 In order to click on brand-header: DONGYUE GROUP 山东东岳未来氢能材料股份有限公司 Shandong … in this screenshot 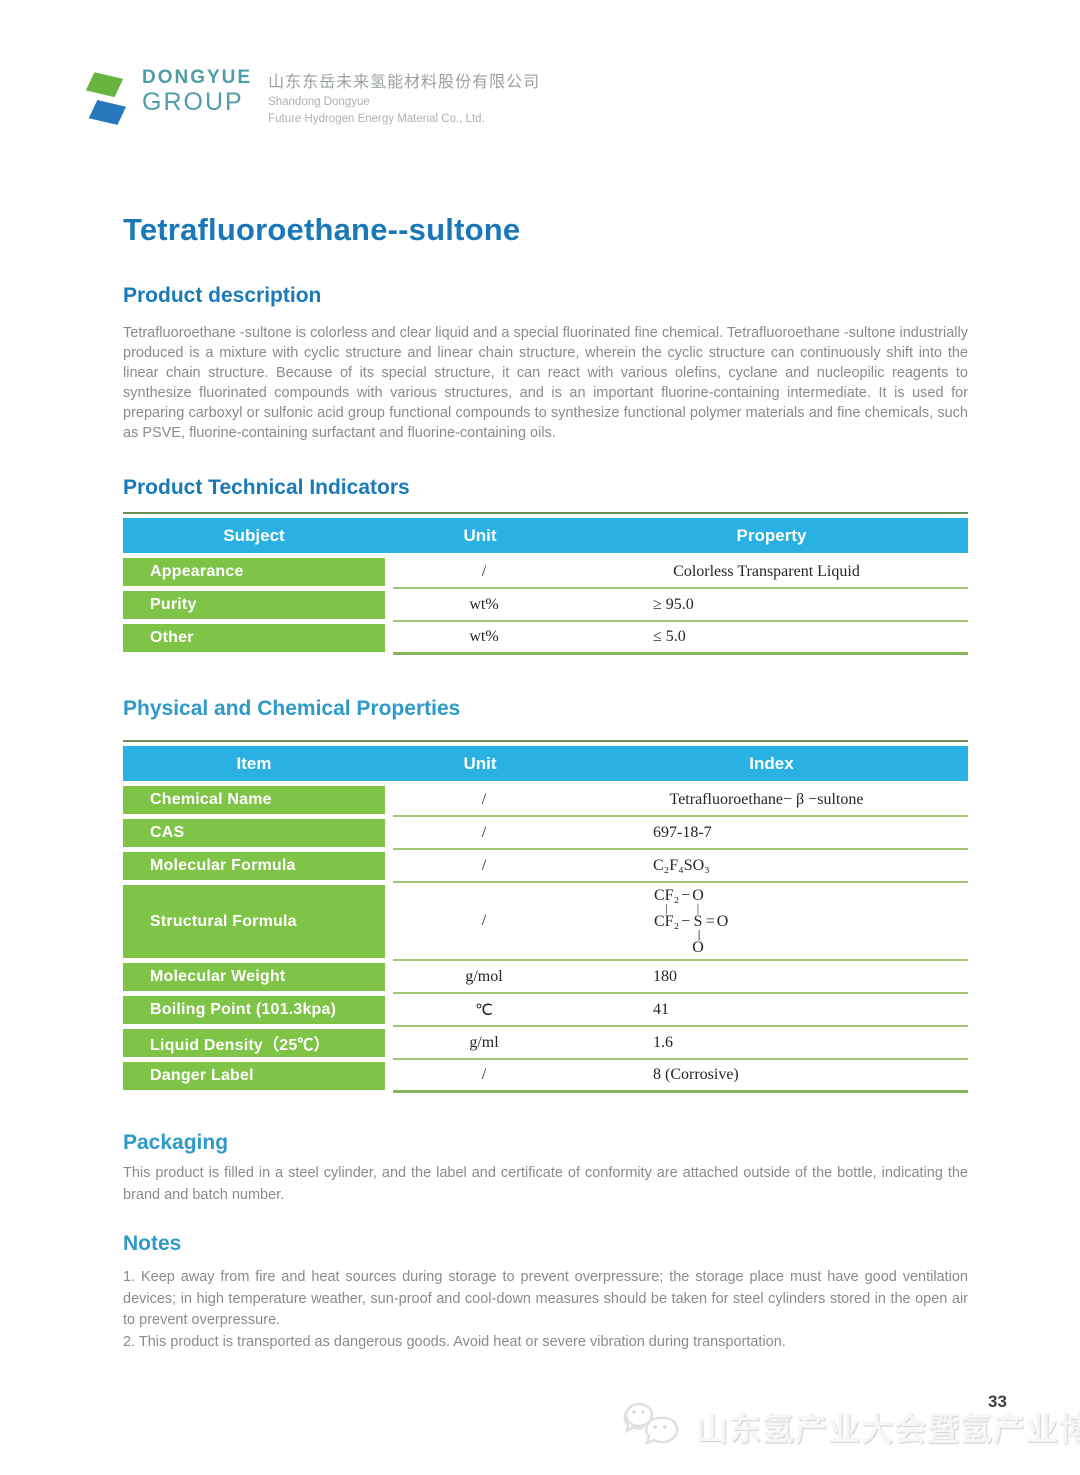, I will do `click(311, 99)`.